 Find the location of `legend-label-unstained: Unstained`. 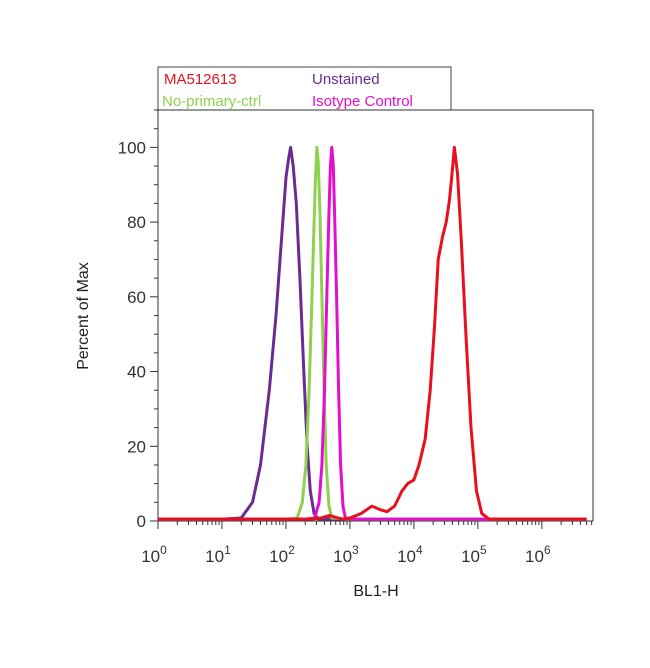

legend-label-unstained: Unstained is located at coordinates (346, 79).